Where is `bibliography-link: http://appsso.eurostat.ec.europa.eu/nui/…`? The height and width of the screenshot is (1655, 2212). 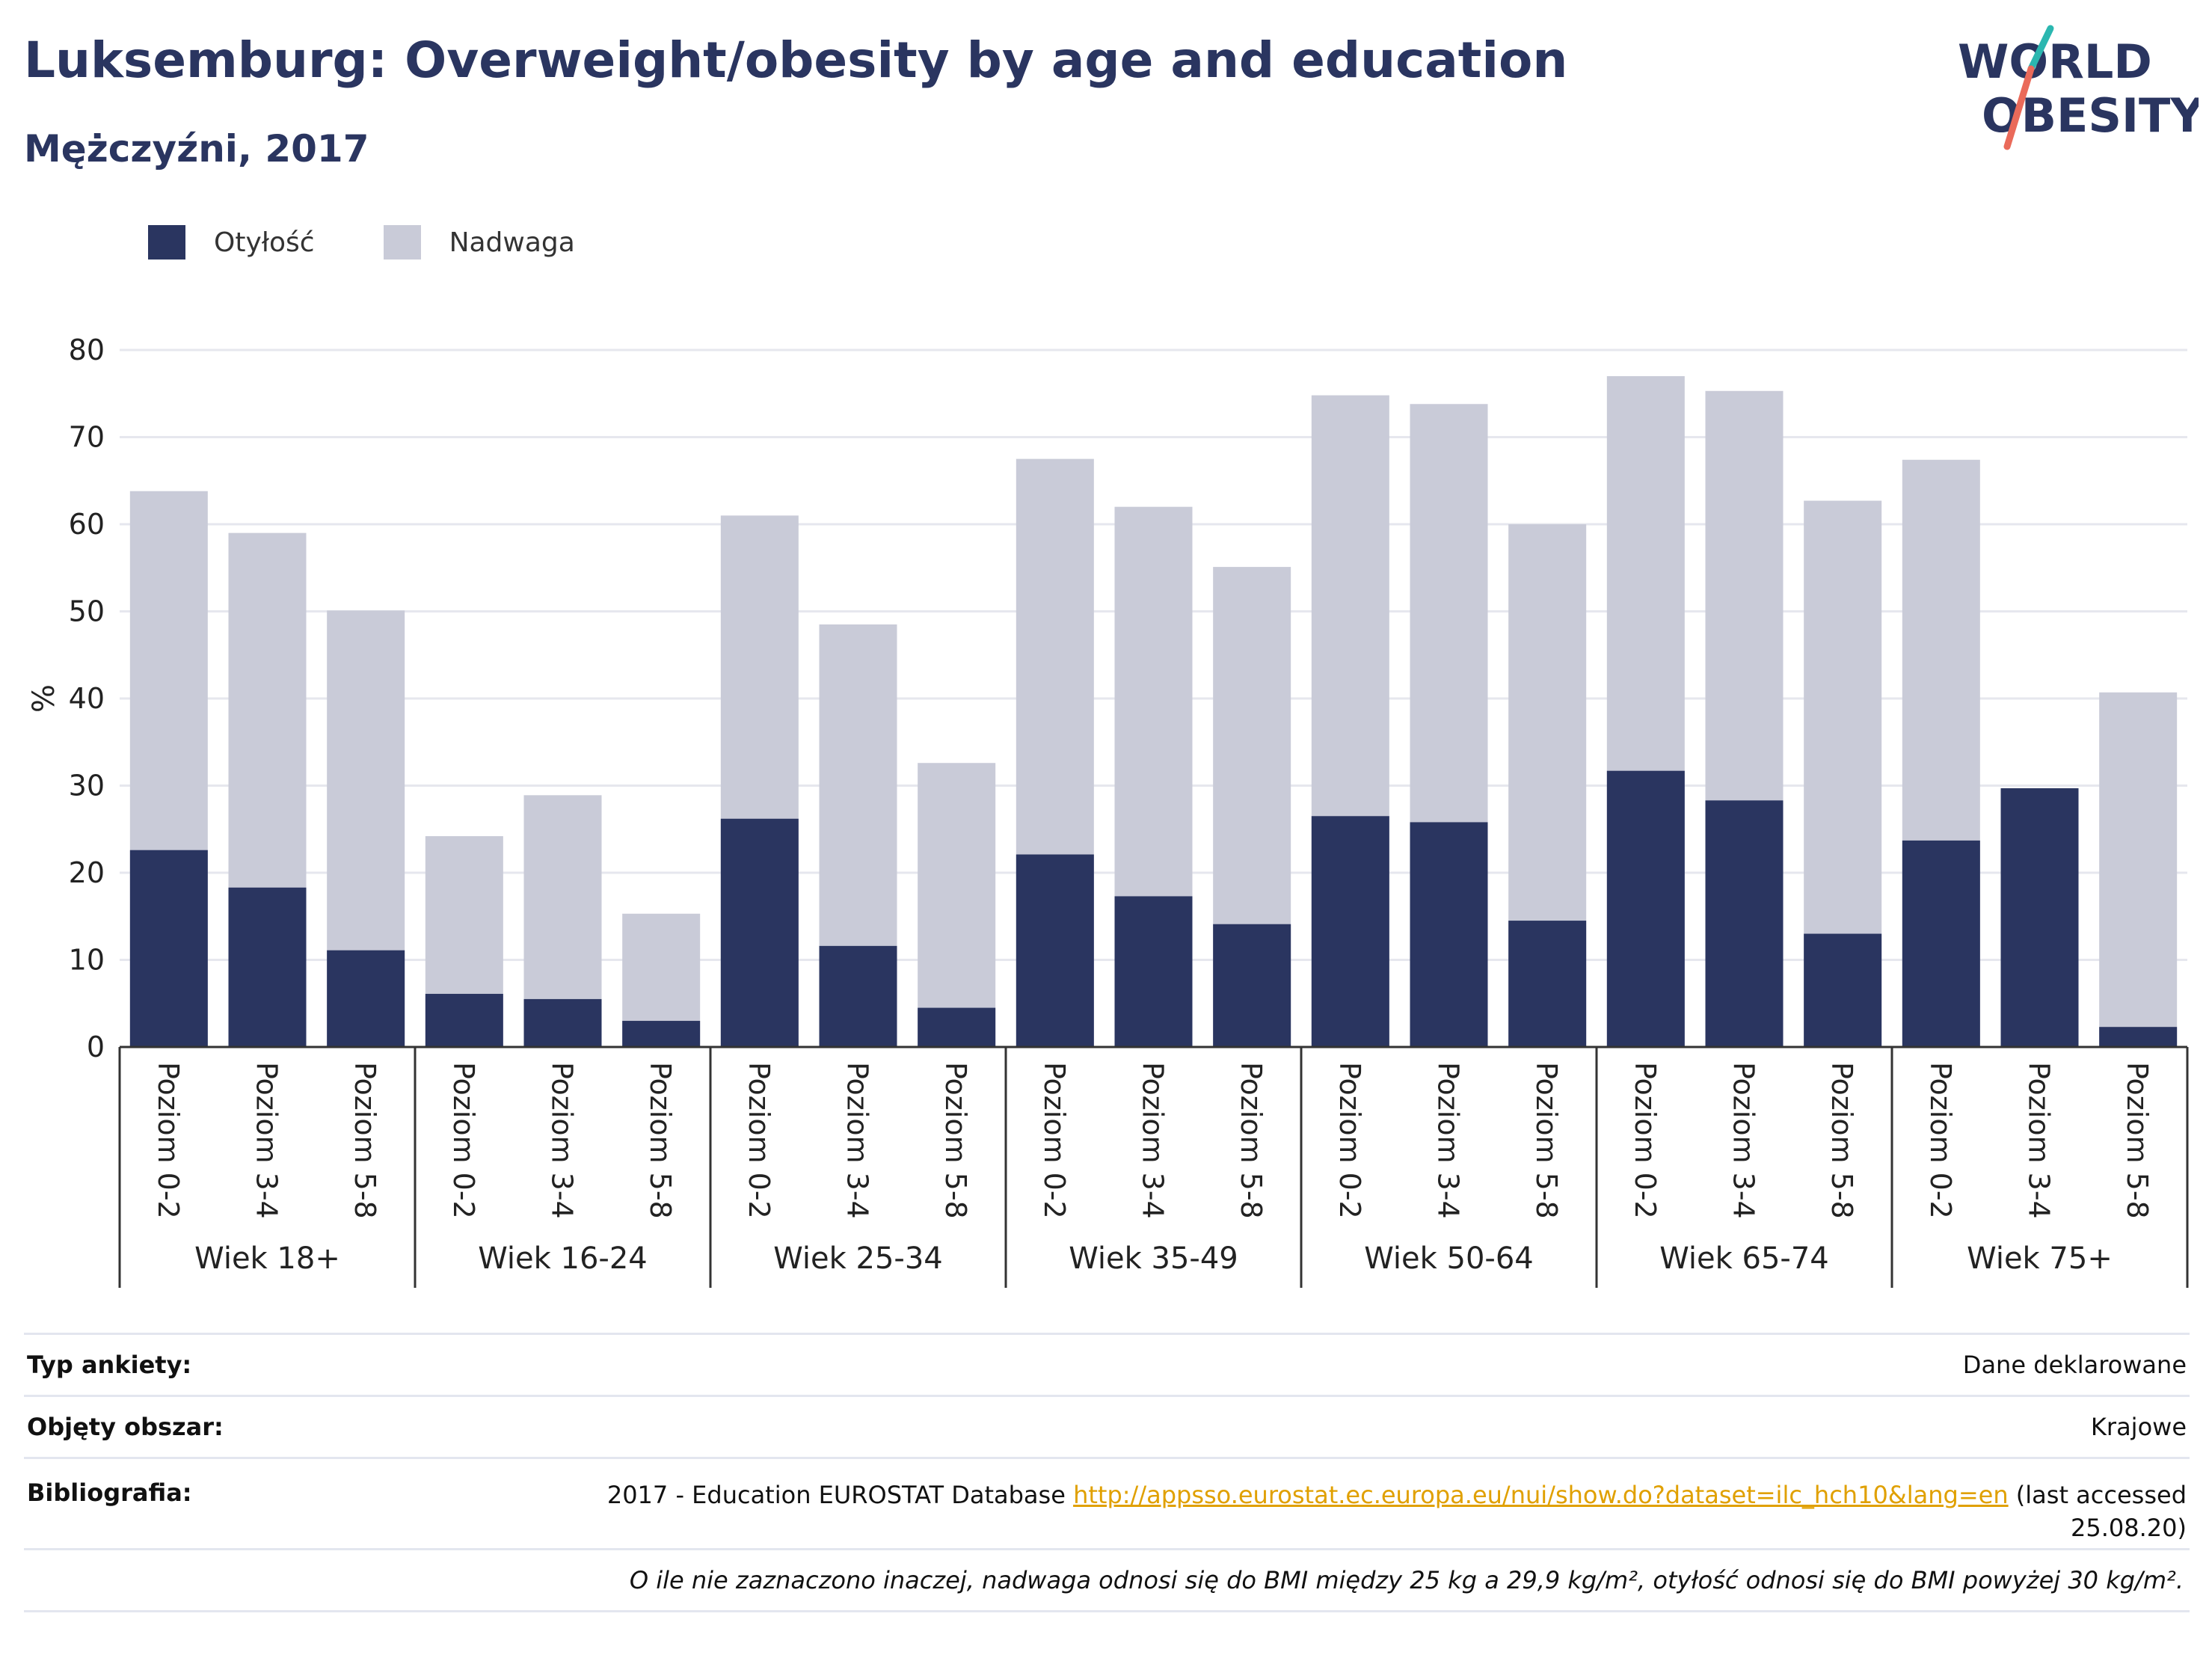 bibliography-link: http://appsso.eurostat.ec.europa.eu/nui/… is located at coordinates (1541, 1495).